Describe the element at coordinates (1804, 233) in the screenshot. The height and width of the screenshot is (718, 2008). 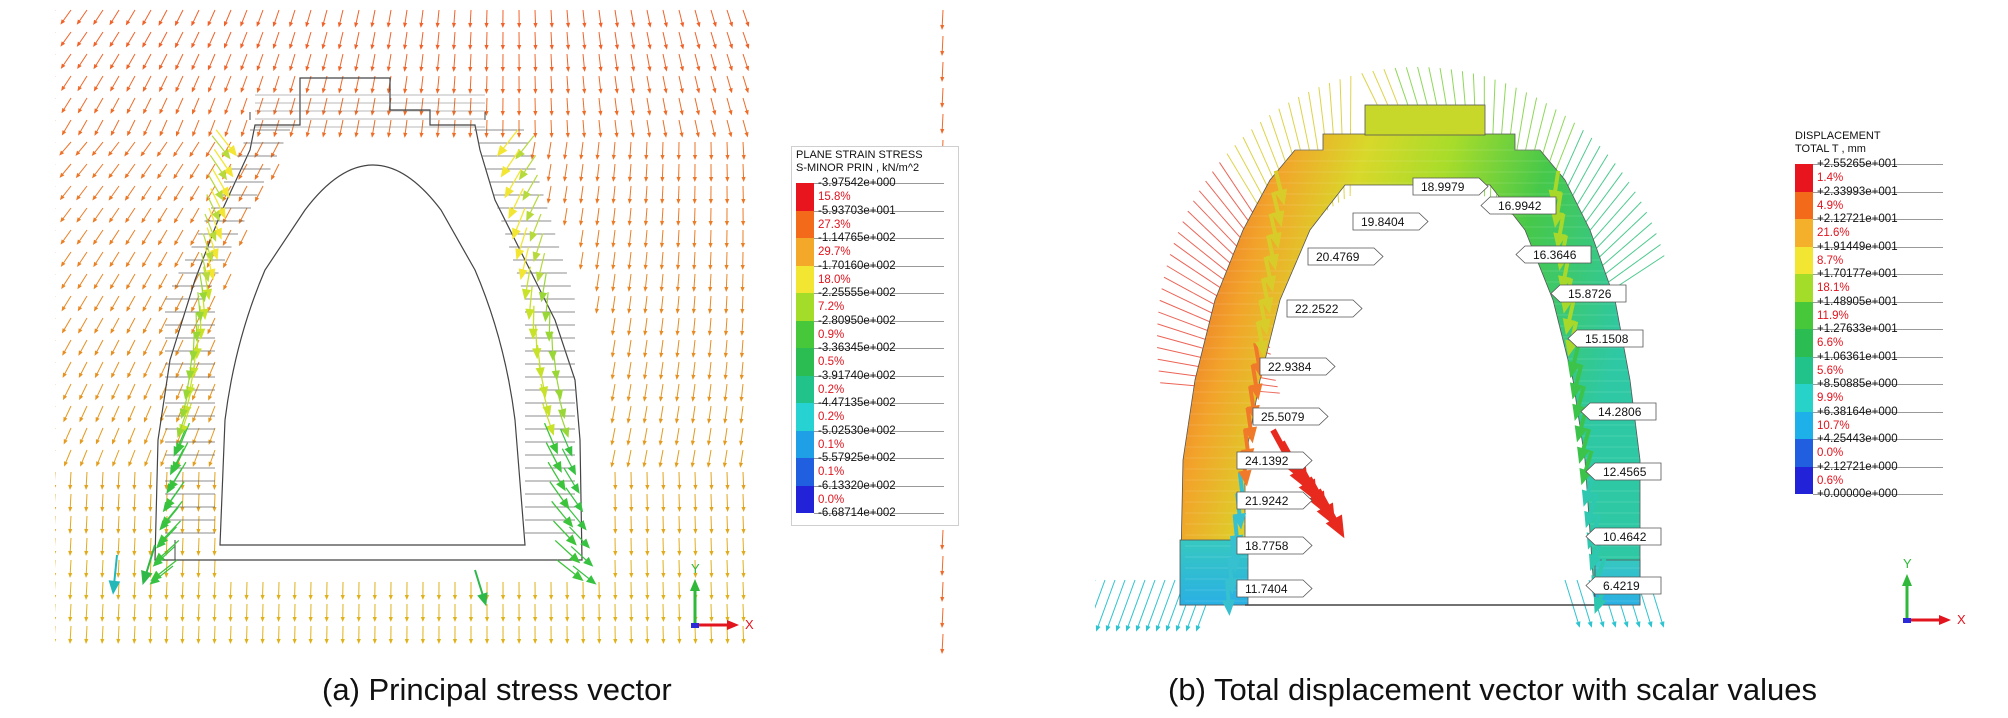
I see `displacement-legend-swatch` at that location.